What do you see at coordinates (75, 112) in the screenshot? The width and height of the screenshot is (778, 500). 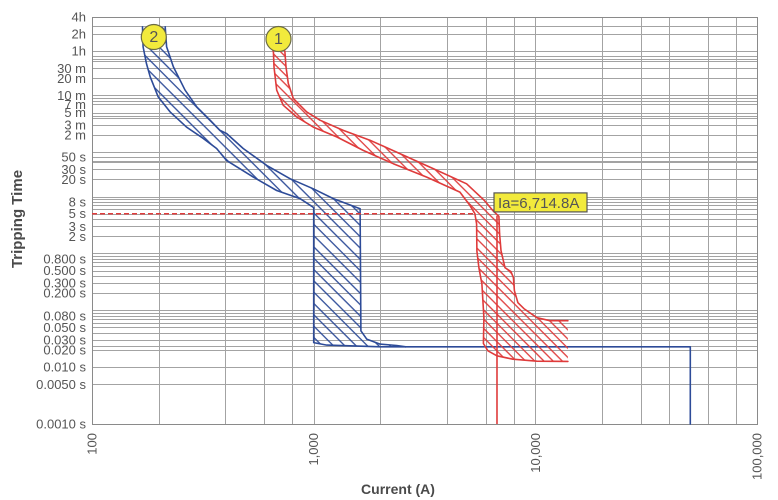 I see `y-tick-label: 5 m` at bounding box center [75, 112].